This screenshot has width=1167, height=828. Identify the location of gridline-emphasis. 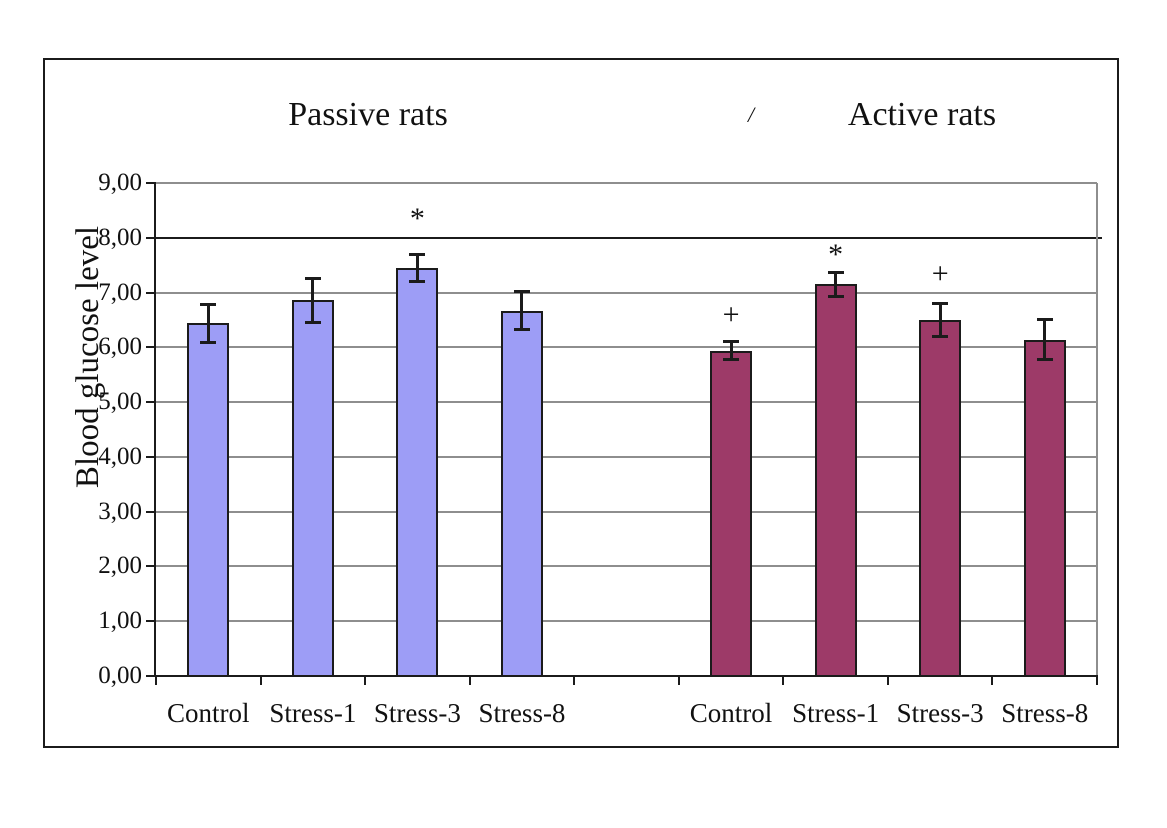
(629, 237).